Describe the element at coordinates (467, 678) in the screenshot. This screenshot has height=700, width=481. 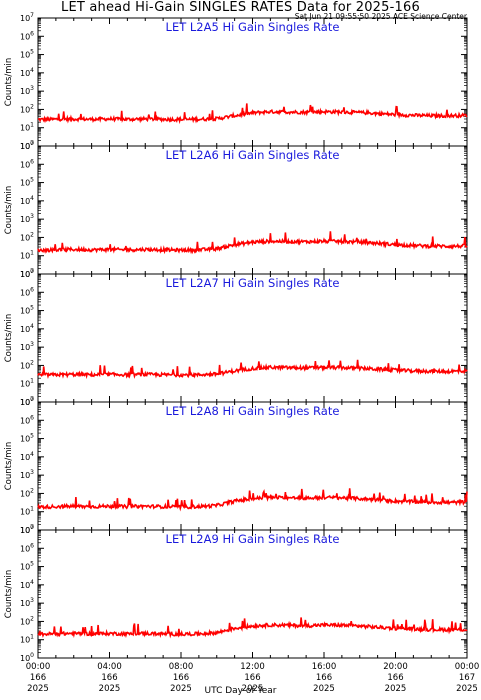
I see `x-tick-label-day: 167` at that location.